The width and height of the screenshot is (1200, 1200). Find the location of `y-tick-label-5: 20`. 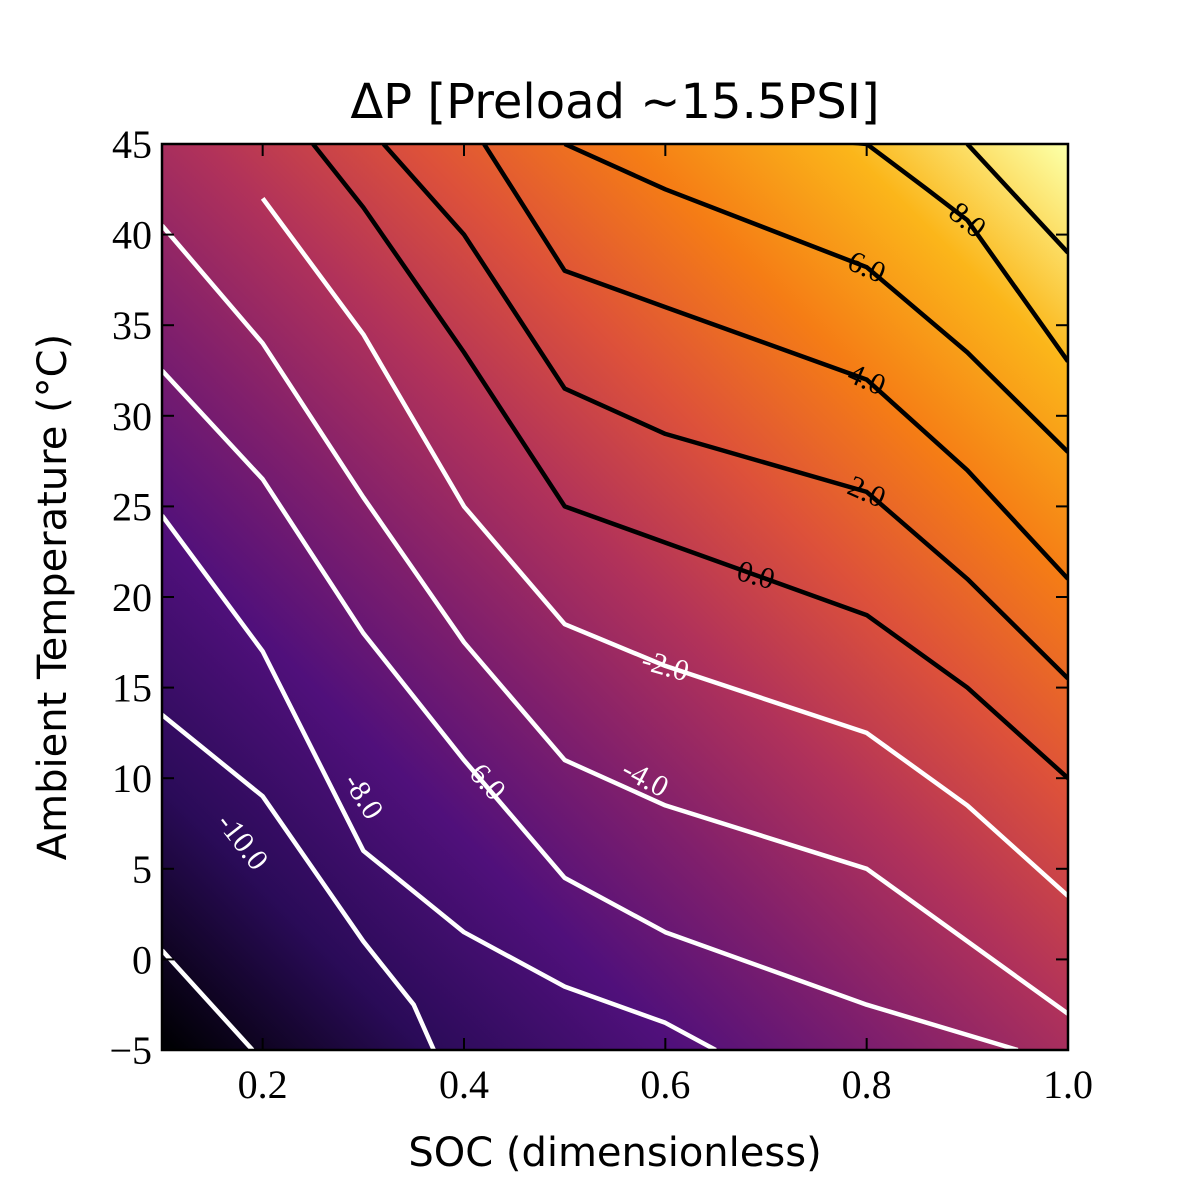

y-tick-label-5: 20 is located at coordinates (132, 597).